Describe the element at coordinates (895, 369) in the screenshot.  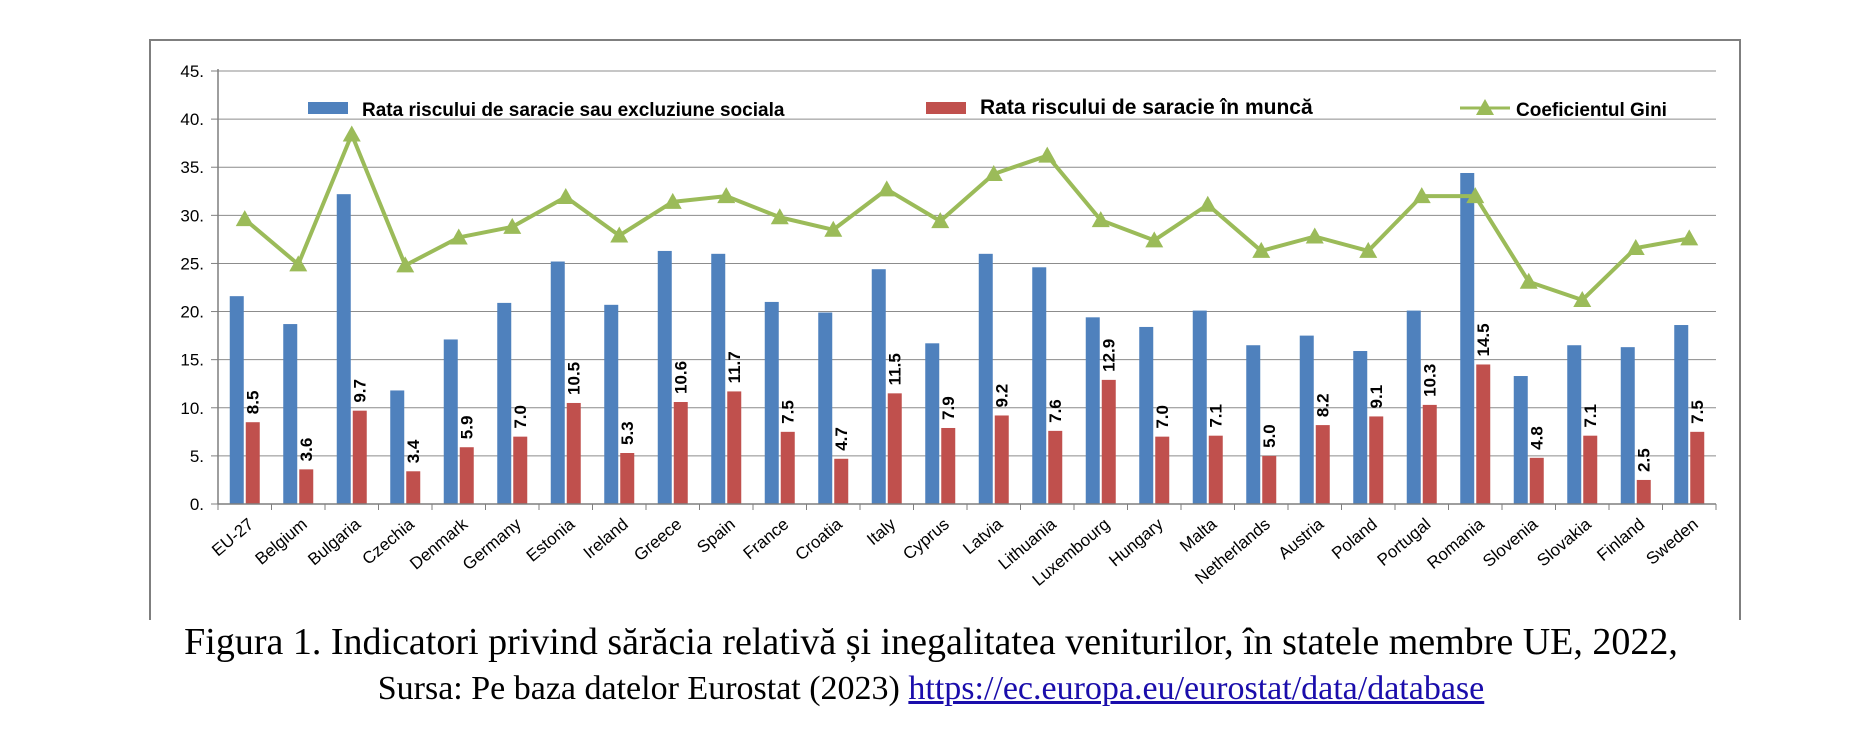
I see `data-label: 11.5` at that location.